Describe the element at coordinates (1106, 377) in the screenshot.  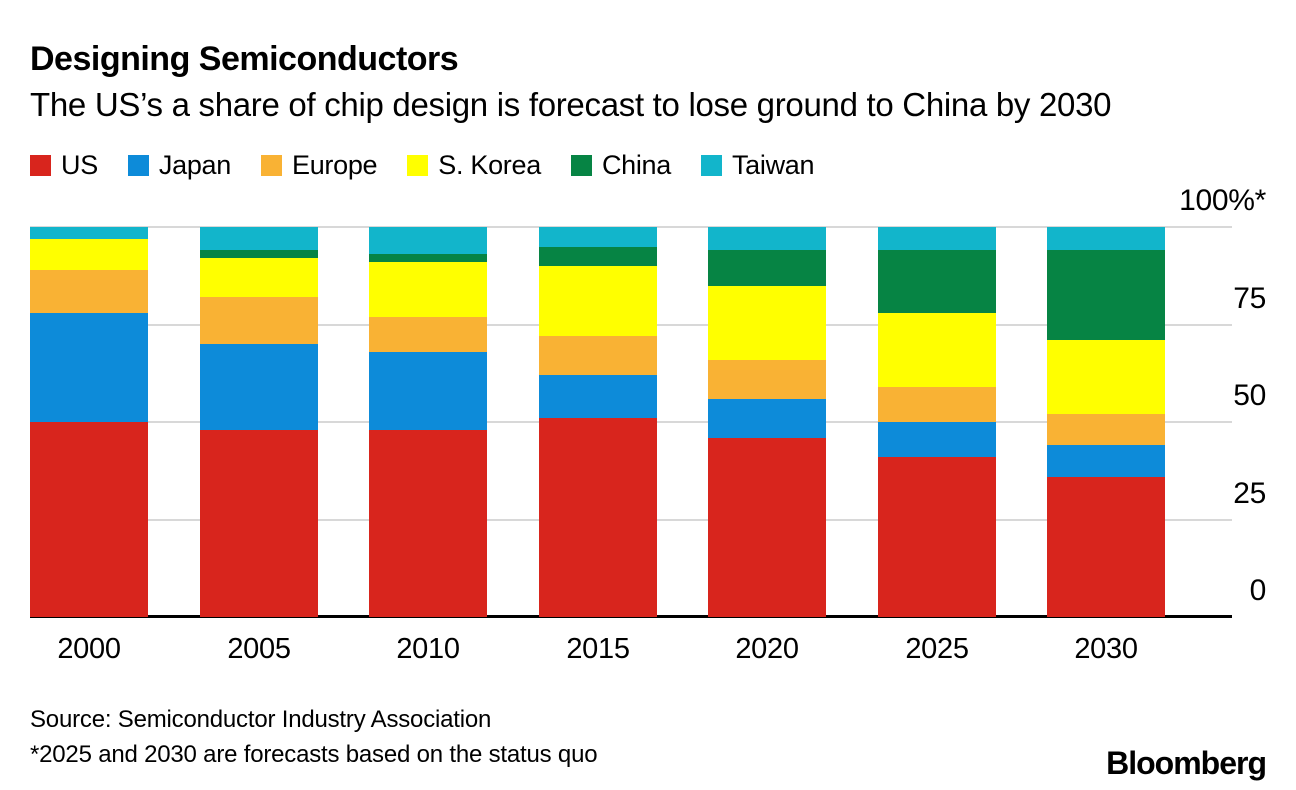
I see `bar-segment-2030-s-korea` at that location.